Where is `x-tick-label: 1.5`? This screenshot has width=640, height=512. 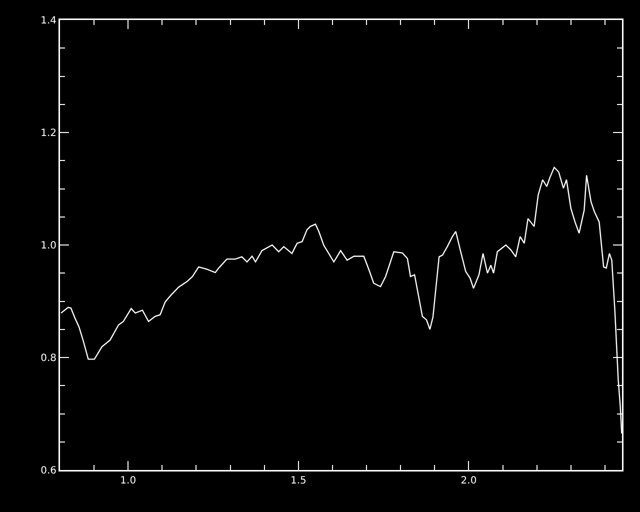
x-tick-label: 1.5 is located at coordinates (298, 481).